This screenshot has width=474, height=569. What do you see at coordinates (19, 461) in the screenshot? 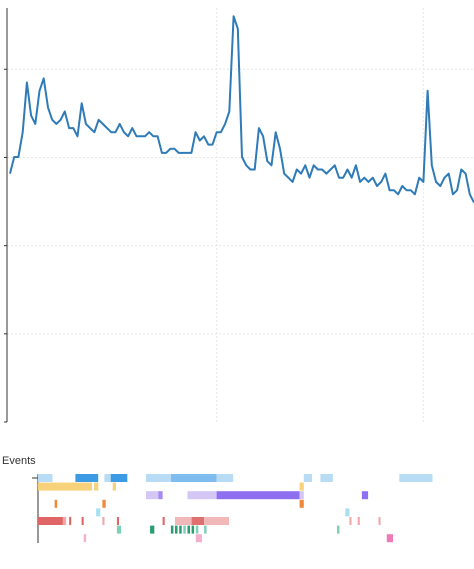
I see `events-title: Events` at bounding box center [19, 461].